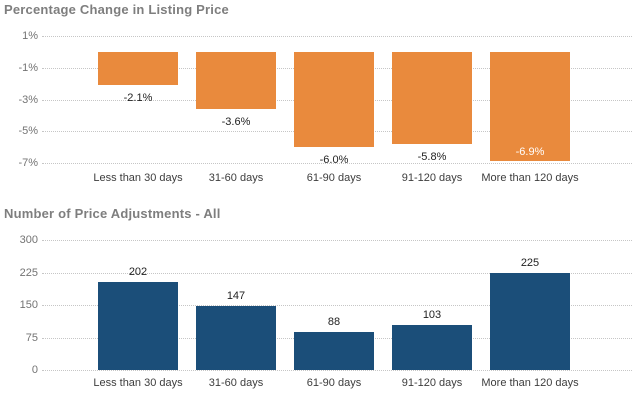  Describe the element at coordinates (28, 272) in the screenshot. I see `y-tick-label: 225` at that location.